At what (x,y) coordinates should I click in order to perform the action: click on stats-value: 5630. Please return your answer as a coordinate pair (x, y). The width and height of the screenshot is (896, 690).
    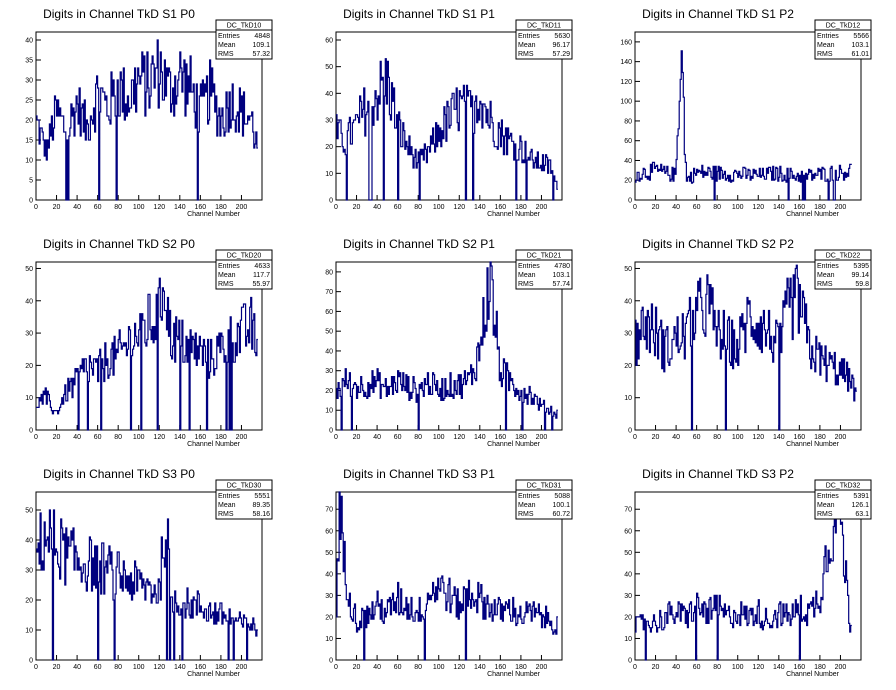
    Looking at the image, I should click on (562, 36).